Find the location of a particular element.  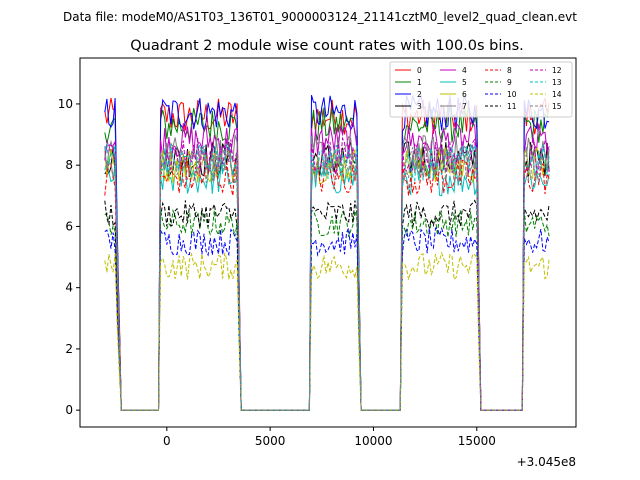

x-axis: 0 5000 10000 15000 is located at coordinates (329, 437).